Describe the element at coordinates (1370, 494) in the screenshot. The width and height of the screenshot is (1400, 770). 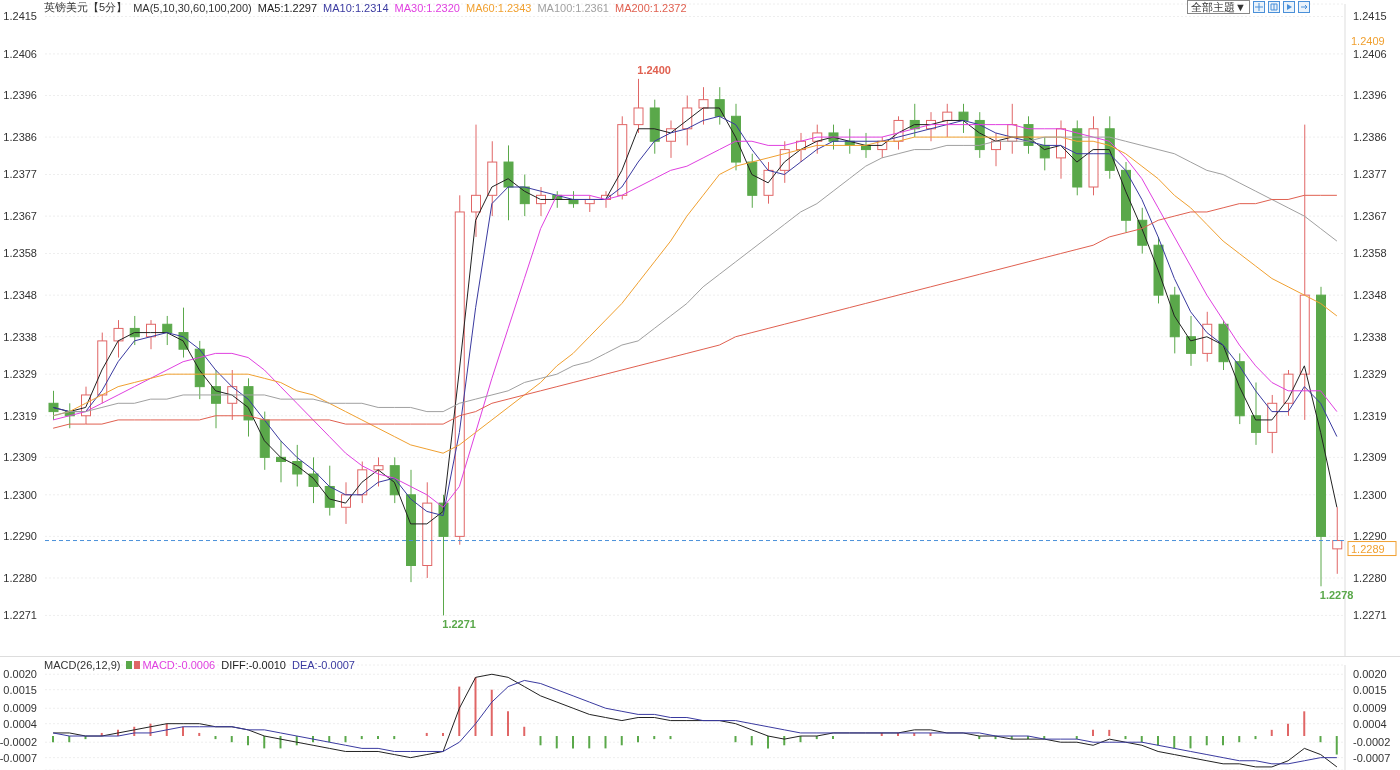
I see `y2-tick-label: 1.2300` at that location.